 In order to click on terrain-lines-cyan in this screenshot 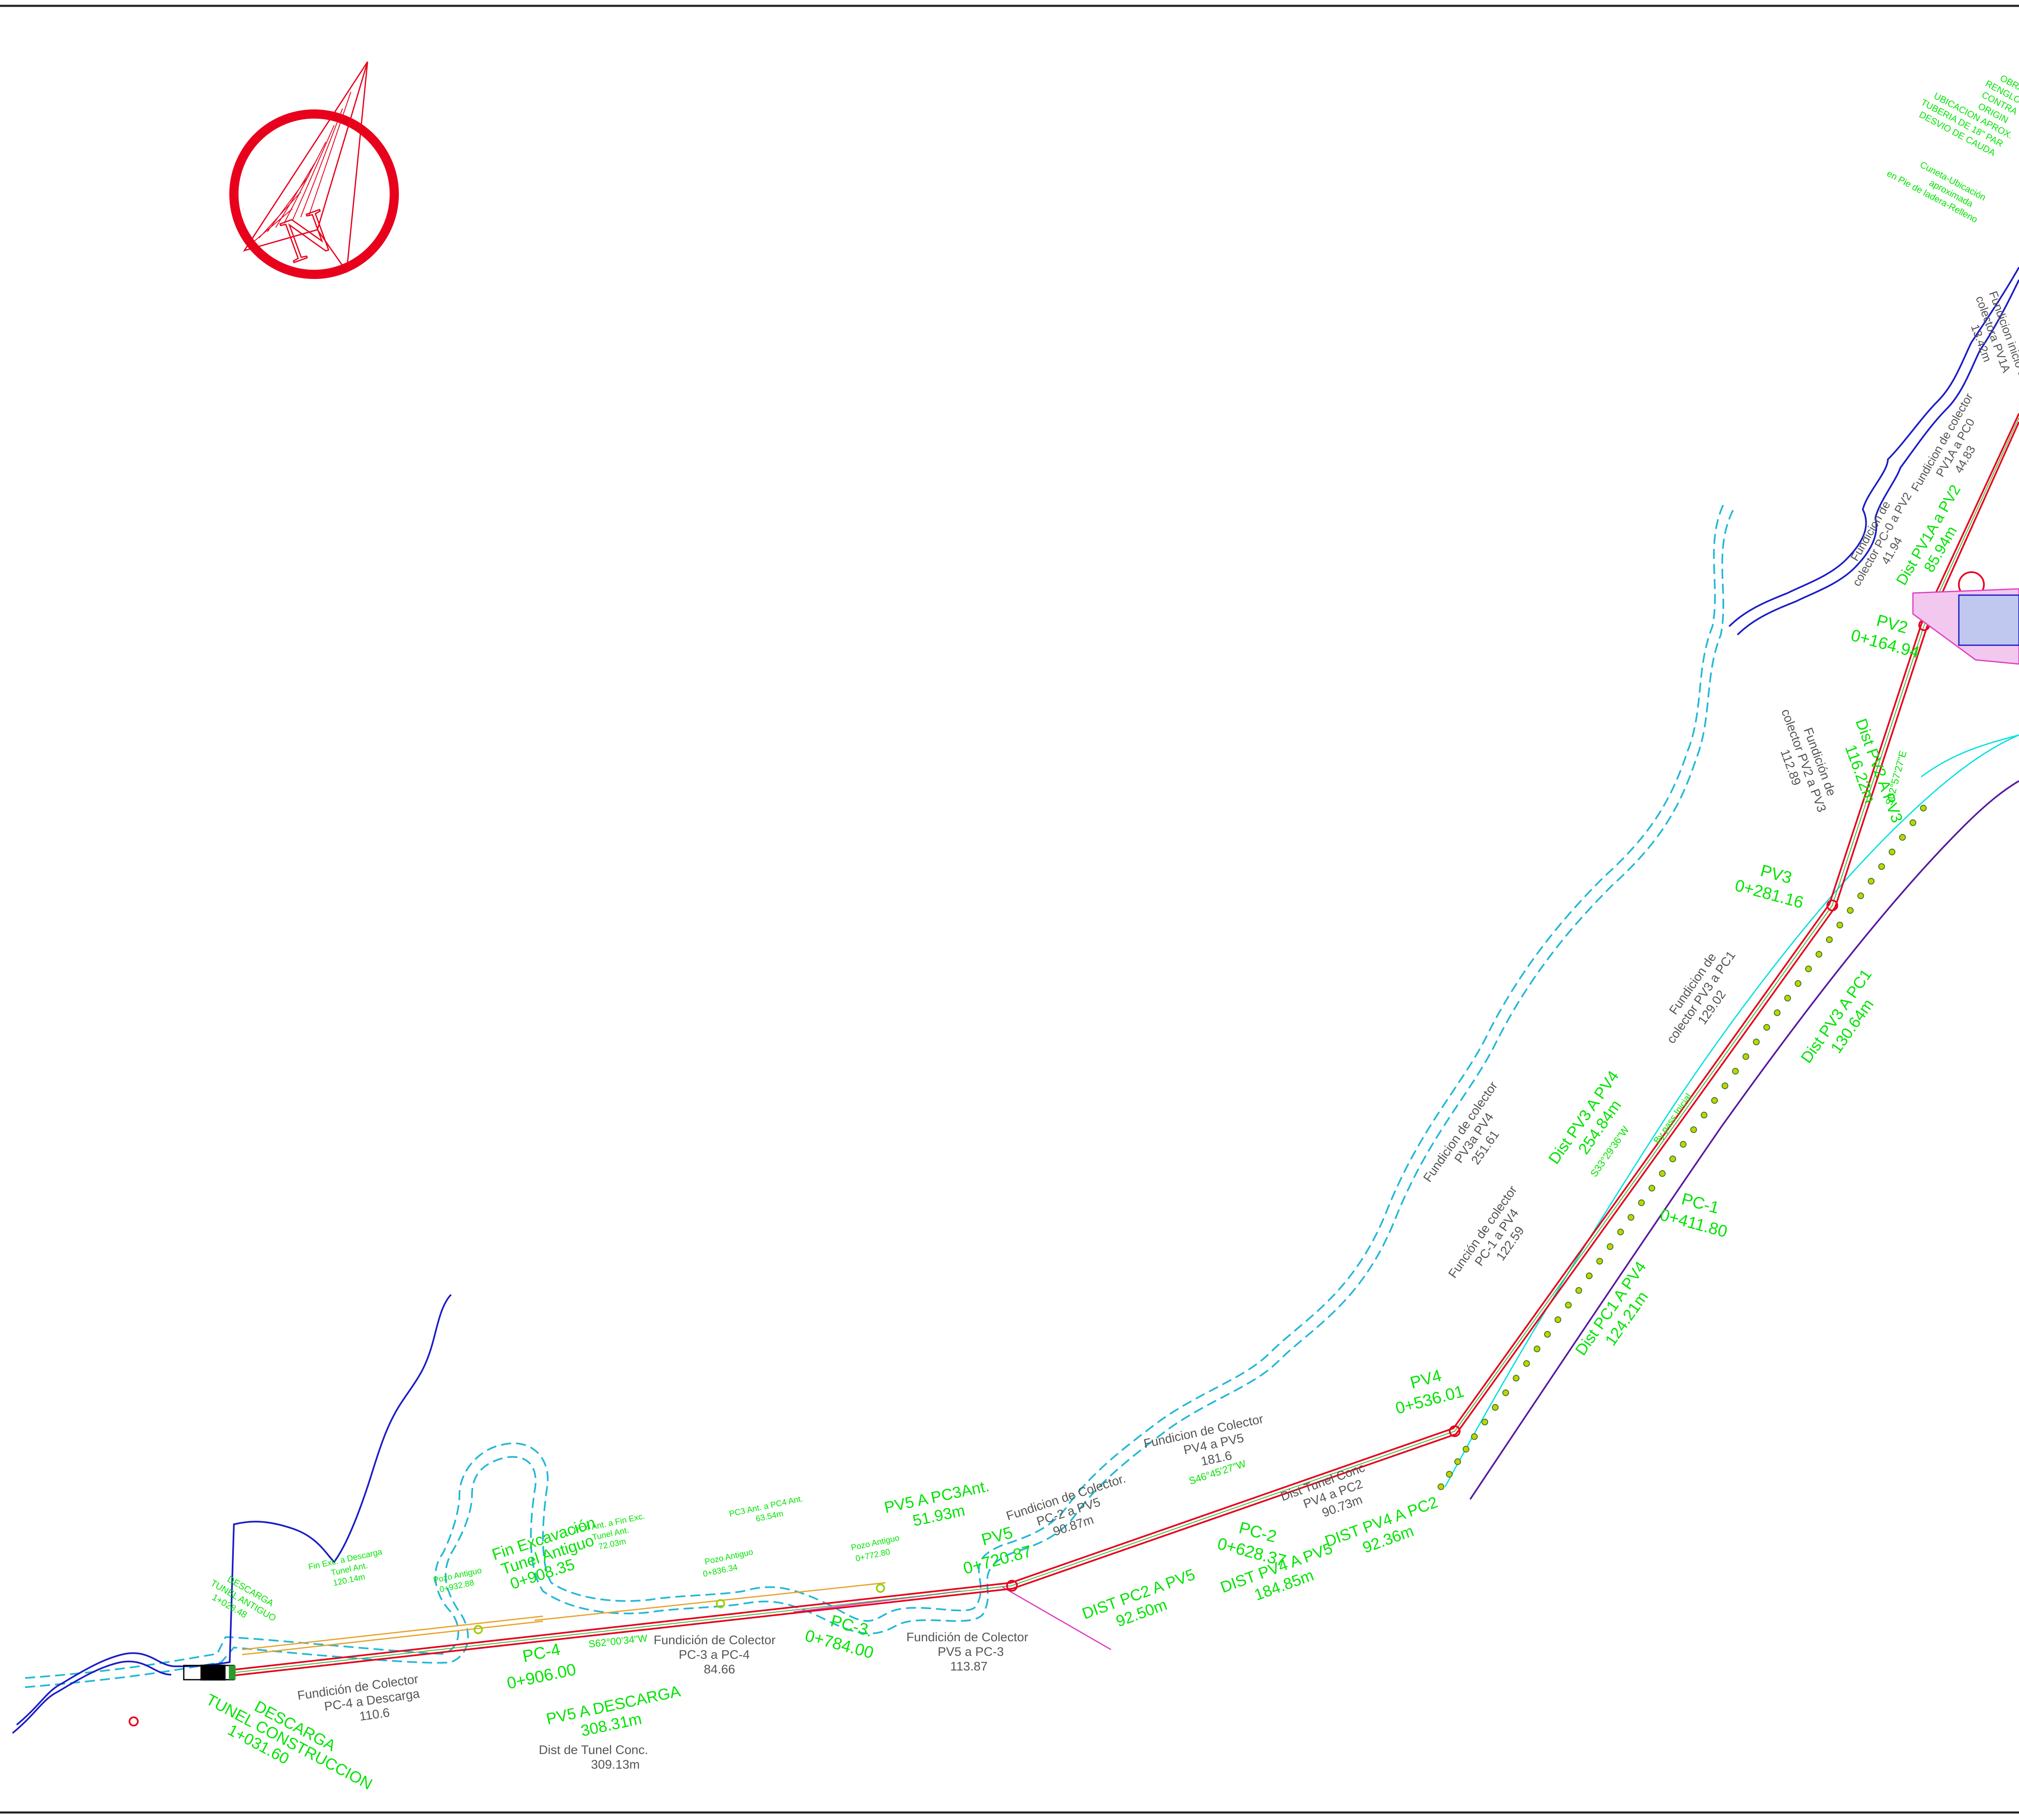, I will do `click(1731, 1110)`.